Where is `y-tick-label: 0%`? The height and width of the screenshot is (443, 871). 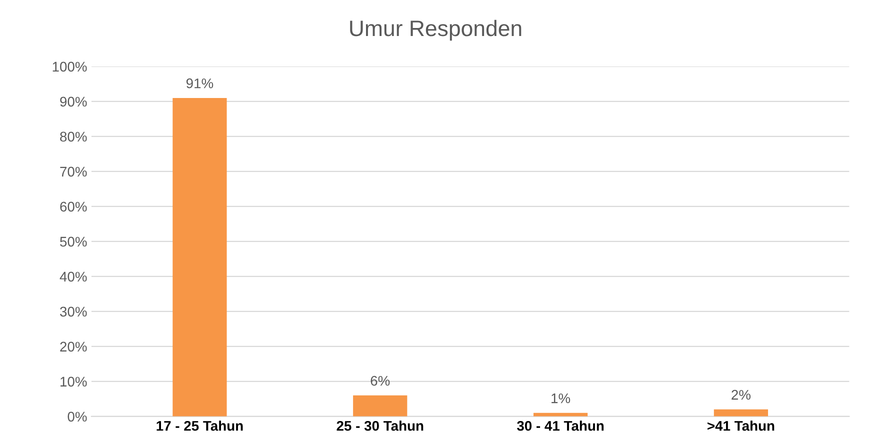
y-tick-label: 0% is located at coordinates (77, 417).